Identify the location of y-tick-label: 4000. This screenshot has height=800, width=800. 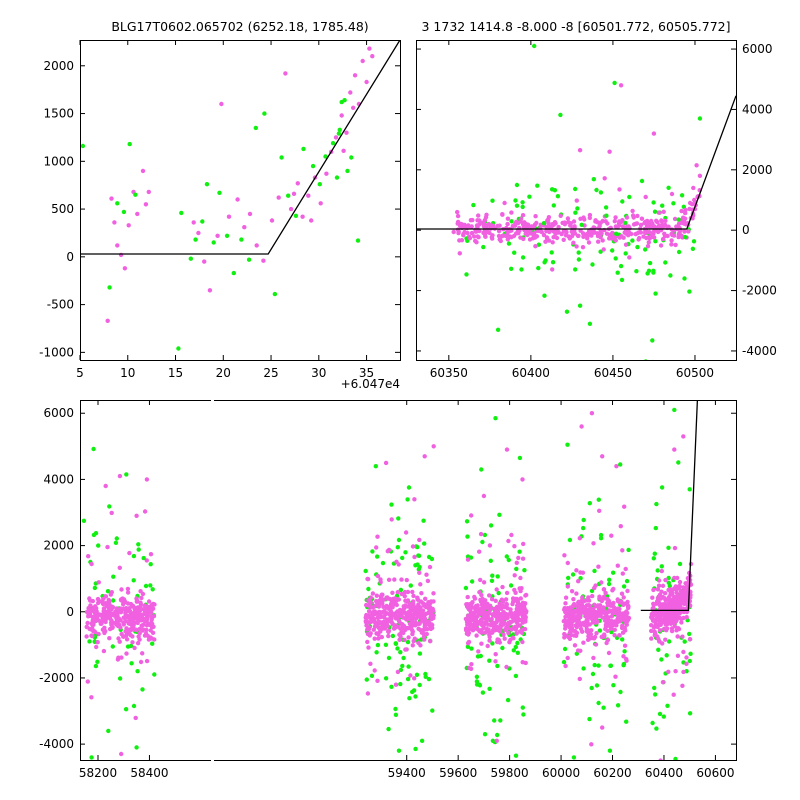
(757, 109).